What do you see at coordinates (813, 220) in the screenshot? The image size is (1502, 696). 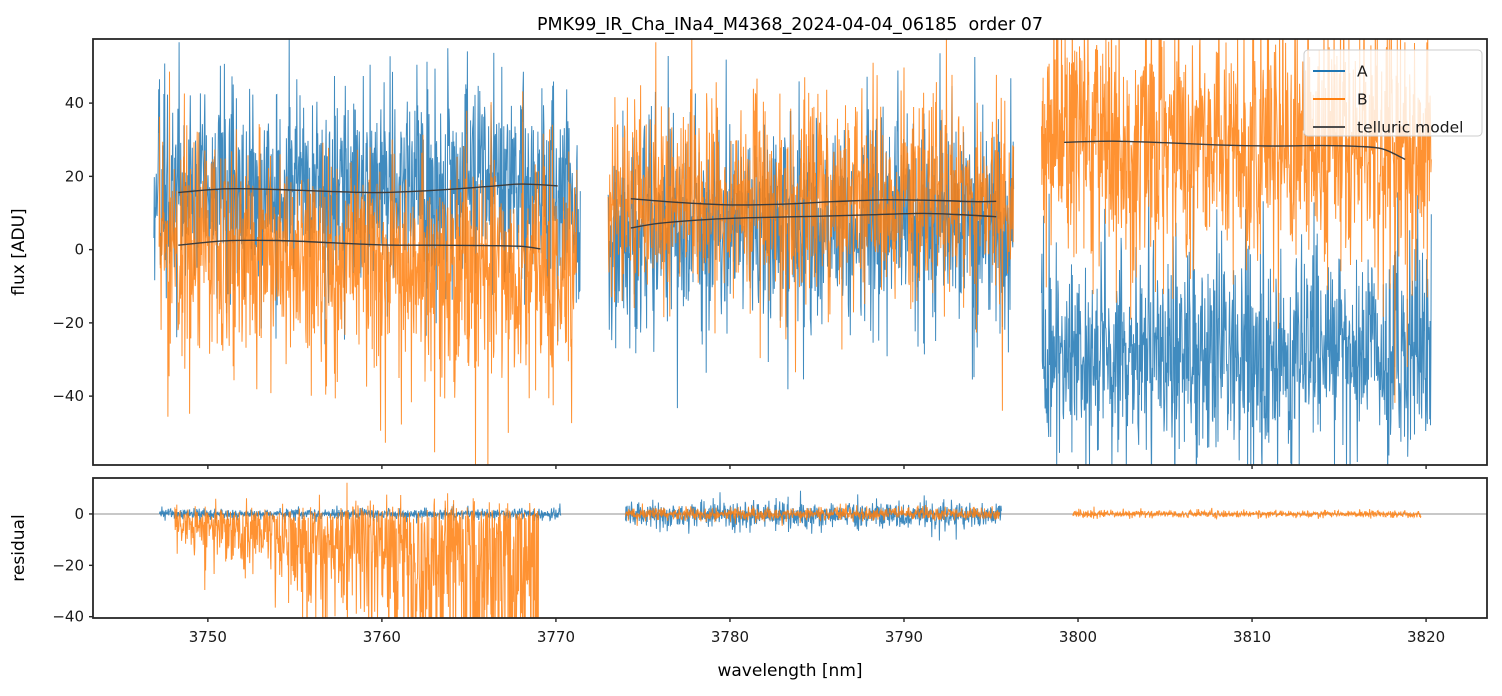 I see `telluric-model-seg2_lower` at bounding box center [813, 220].